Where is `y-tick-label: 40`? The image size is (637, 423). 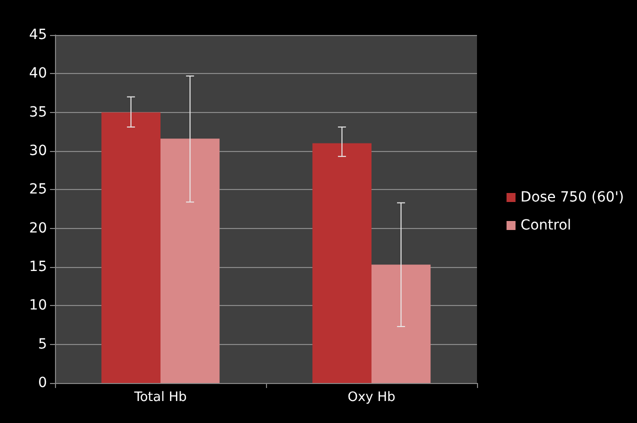
y-tick-label: 40 is located at coordinates (38, 74).